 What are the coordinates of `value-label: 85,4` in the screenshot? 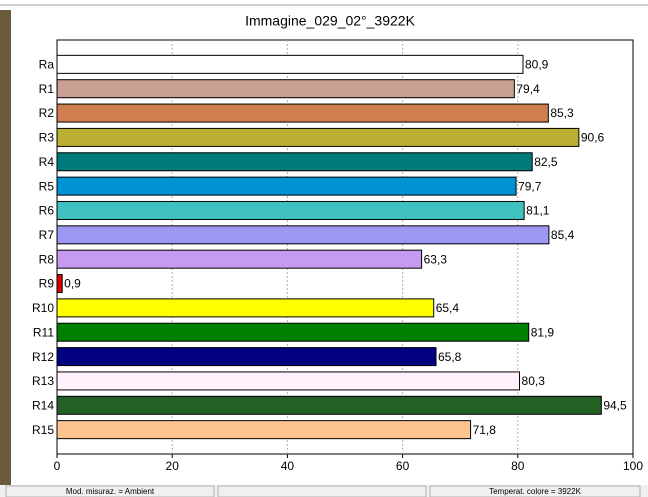 It's located at (563, 235).